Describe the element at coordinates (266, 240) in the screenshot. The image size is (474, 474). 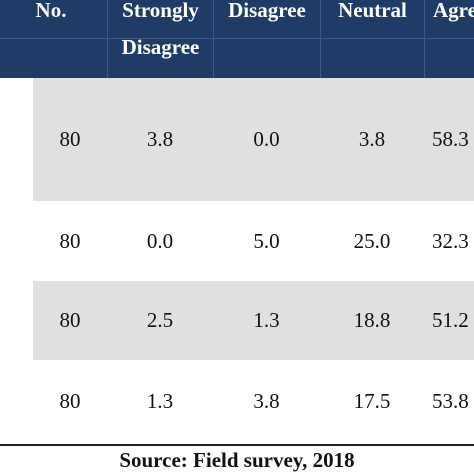
I see `cell-disagree: 5.0` at that location.